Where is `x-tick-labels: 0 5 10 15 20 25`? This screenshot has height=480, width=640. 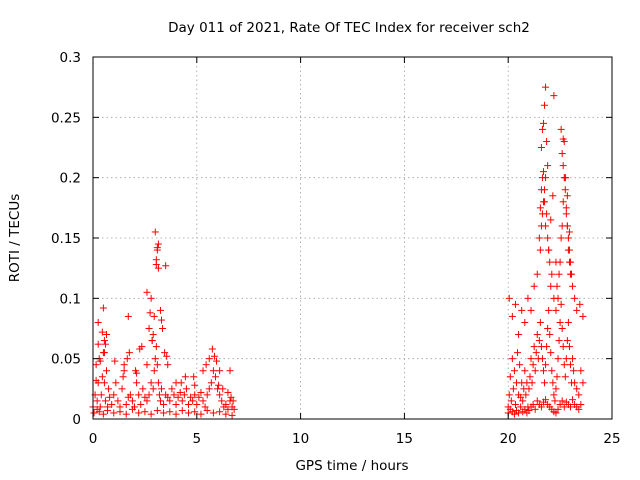
x-tick-labels: 0 5 10 15 20 25 is located at coordinates (355, 439).